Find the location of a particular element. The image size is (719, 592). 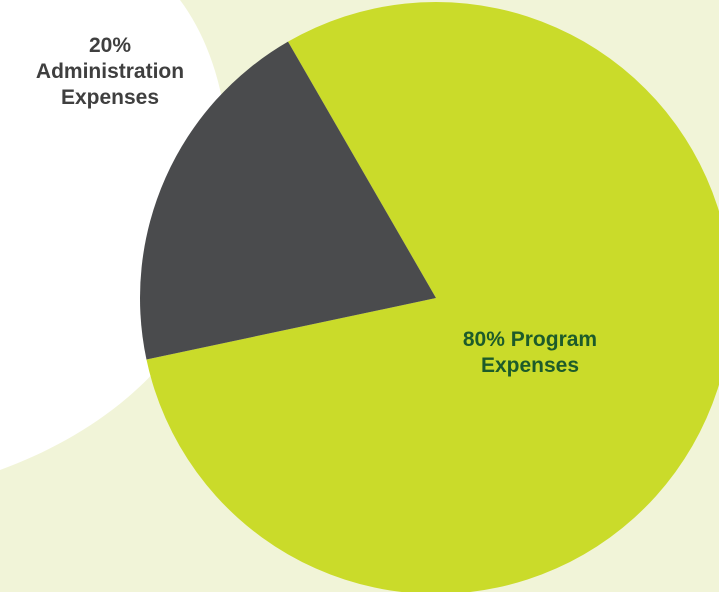

admin-label-line2: Administration is located at coordinates (110, 71).